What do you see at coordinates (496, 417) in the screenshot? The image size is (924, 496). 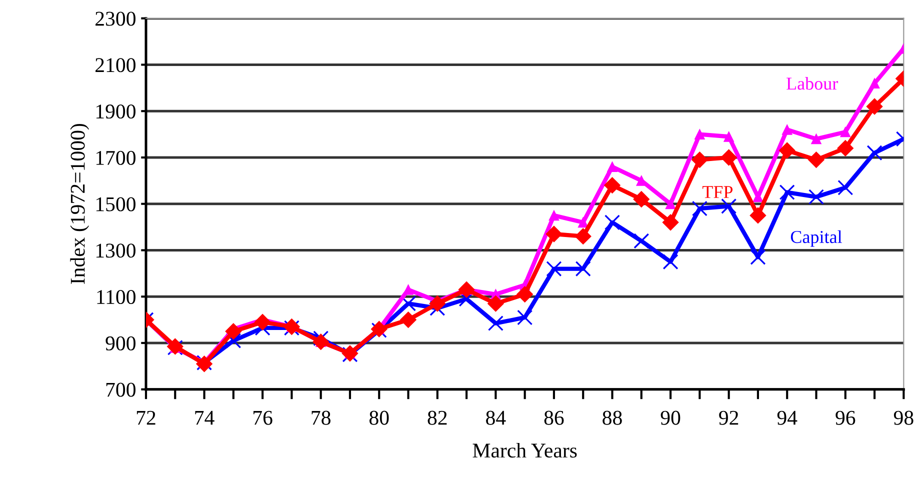 I see `x-tick-label: 84` at bounding box center [496, 417].